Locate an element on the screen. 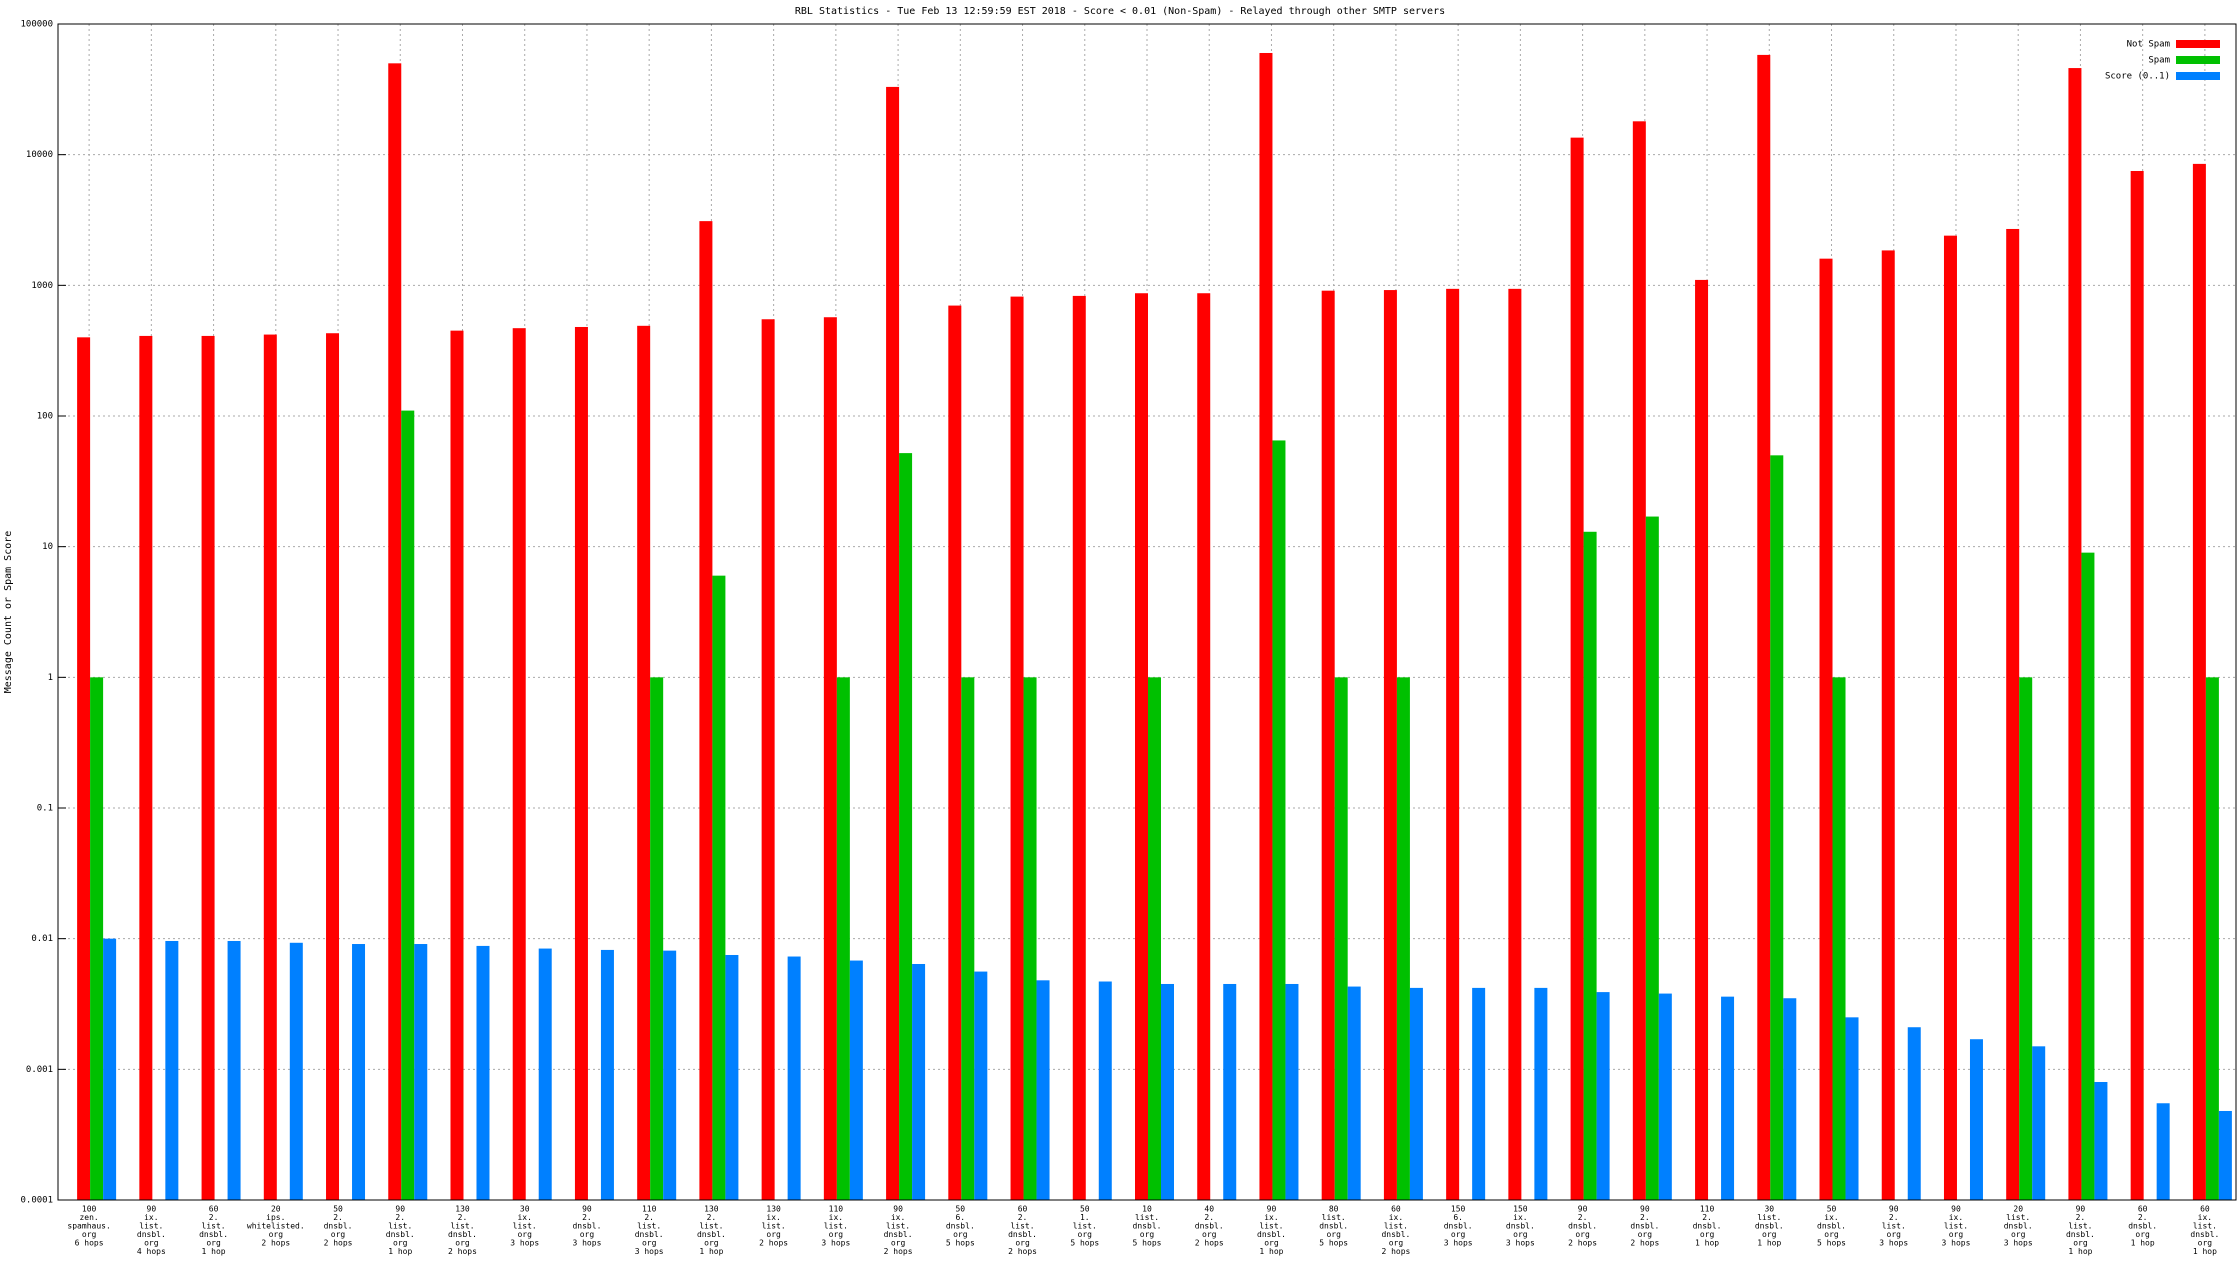 Image resolution: width=2240 pixels, height=1264 pixels. y-tick-label: 100 is located at coordinates (45, 417).